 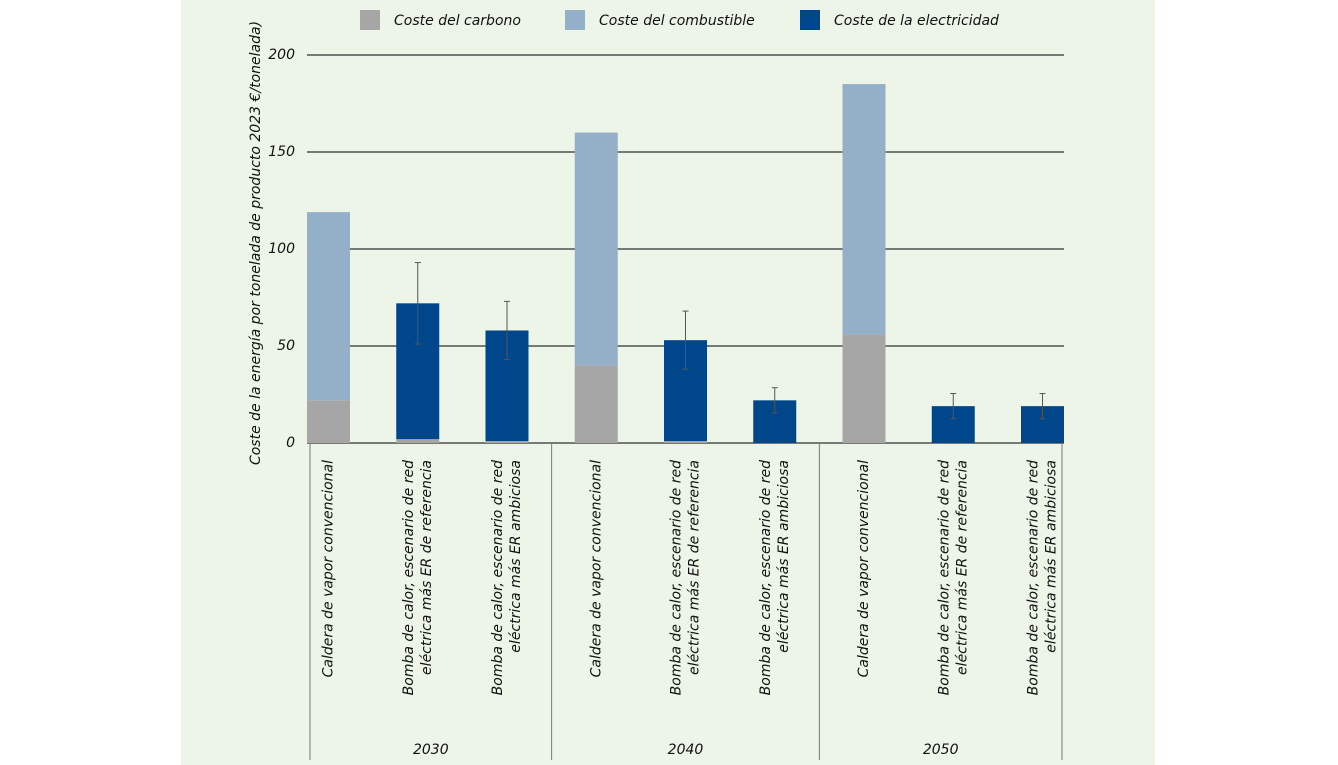 What do you see at coordinates (677, 21) in the screenshot?
I see `legend-label: Coste del combustible` at bounding box center [677, 21].